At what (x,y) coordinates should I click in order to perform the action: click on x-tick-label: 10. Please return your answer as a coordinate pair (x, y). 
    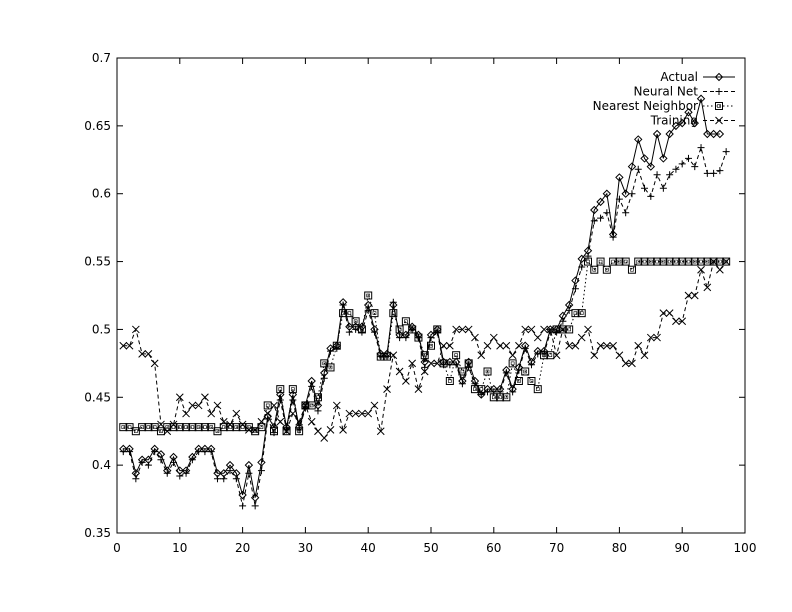
    Looking at the image, I should click on (179, 548).